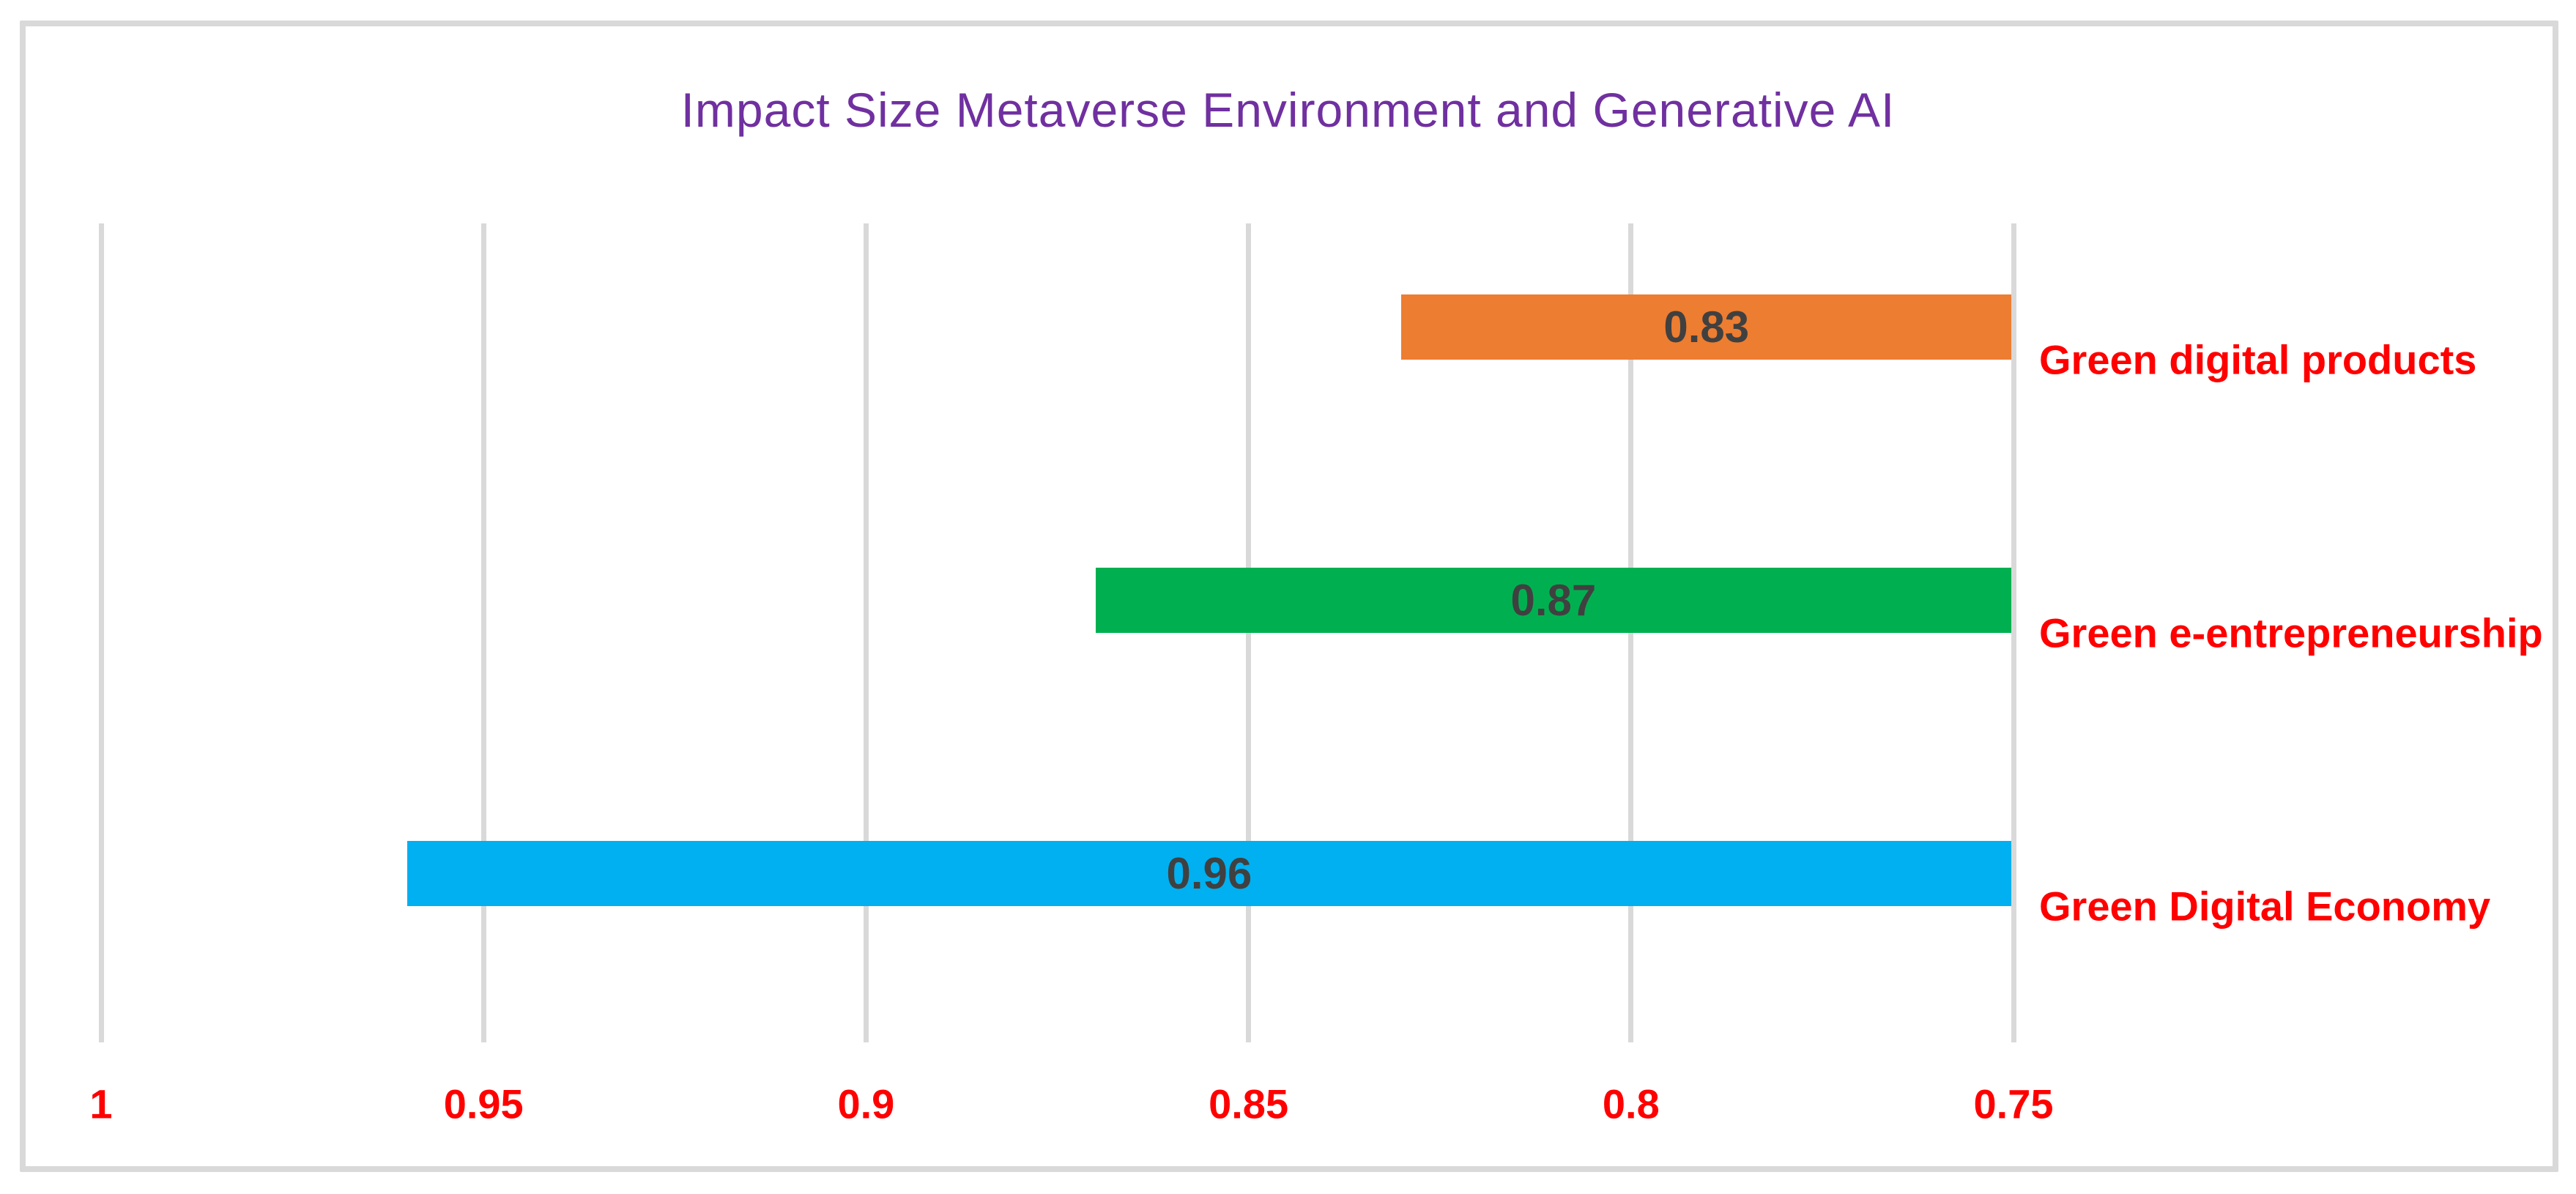 Image resolution: width=2576 pixels, height=1194 pixels. Describe the element at coordinates (2265, 906) in the screenshot. I see `category-label-green-digital-economy: Green Digital Economy` at that location.